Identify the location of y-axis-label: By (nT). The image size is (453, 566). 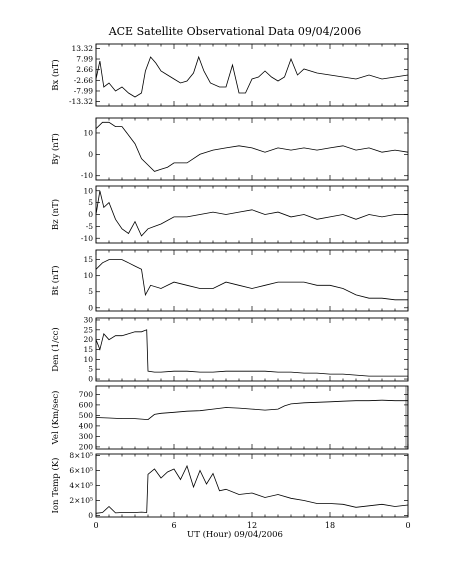
(55, 149).